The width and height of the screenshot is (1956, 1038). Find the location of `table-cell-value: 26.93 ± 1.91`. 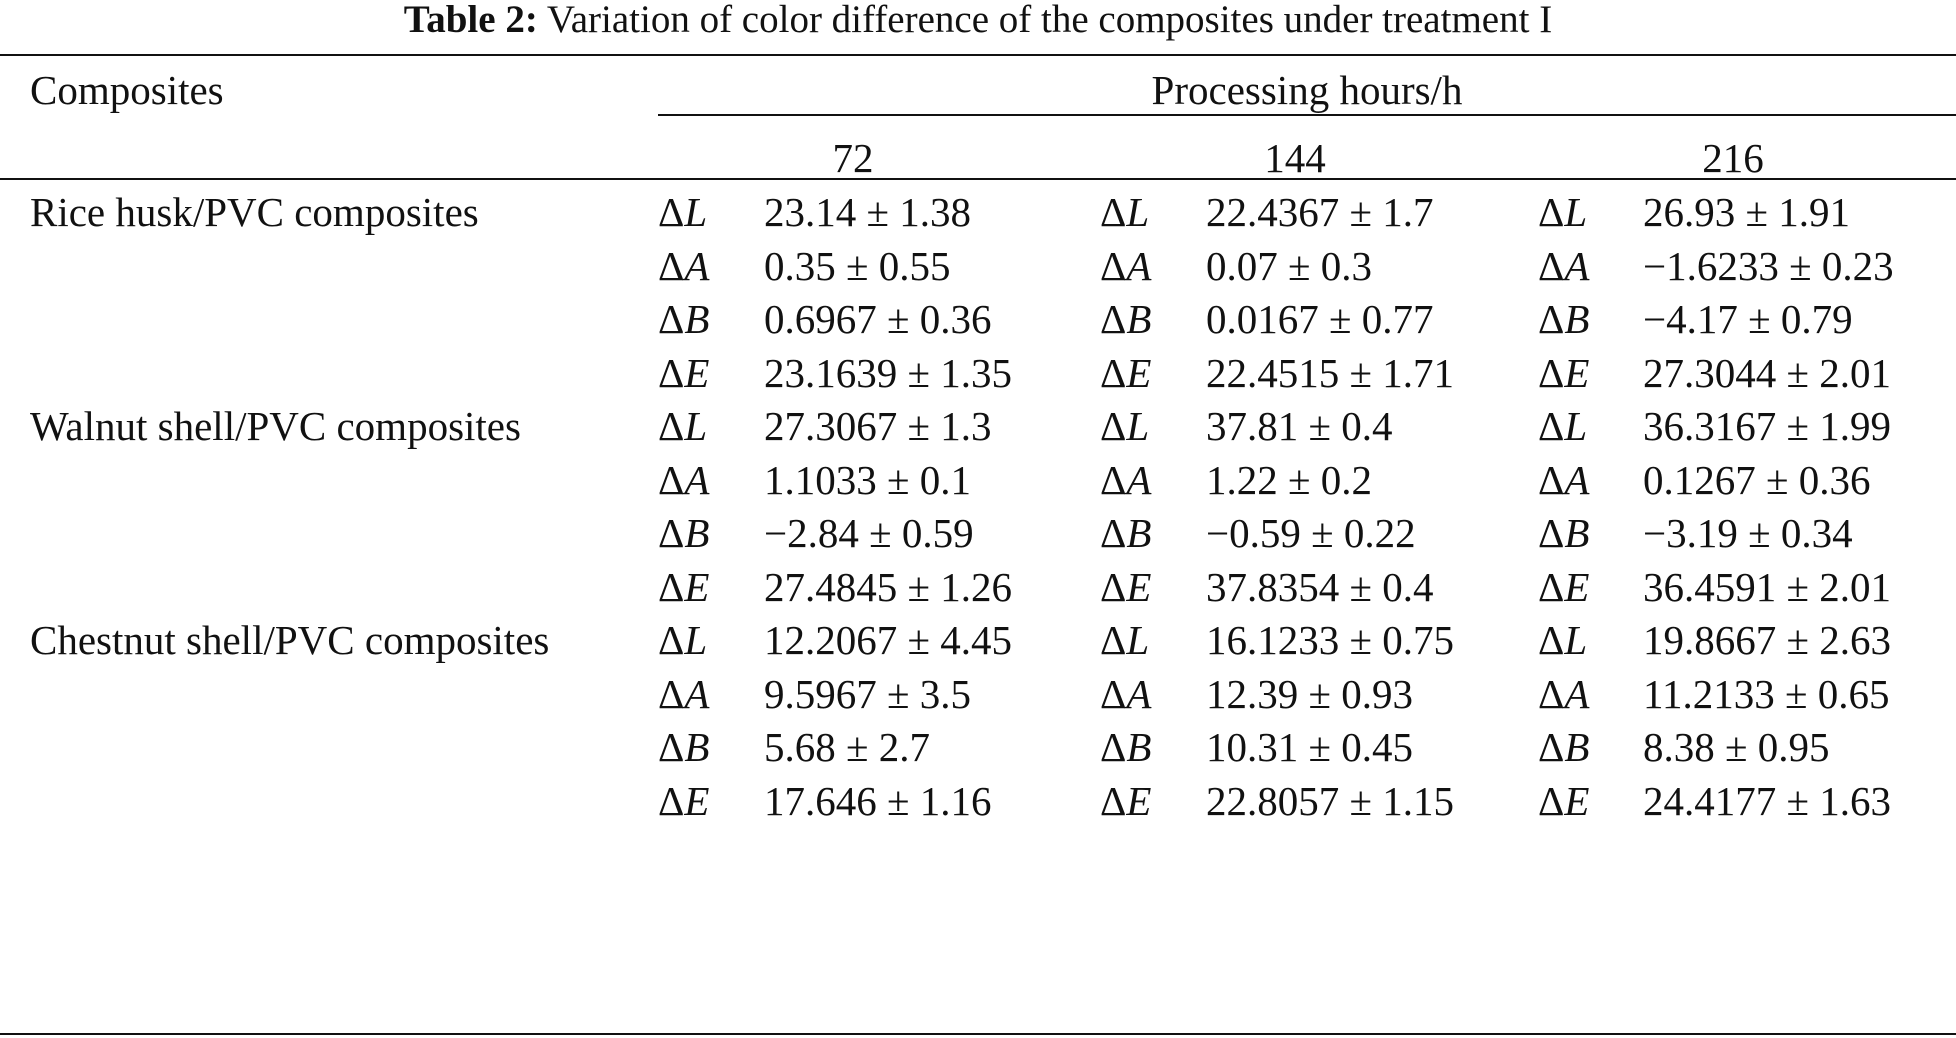

table-cell-value: 26.93 ± 1.91 is located at coordinates (1747, 212).